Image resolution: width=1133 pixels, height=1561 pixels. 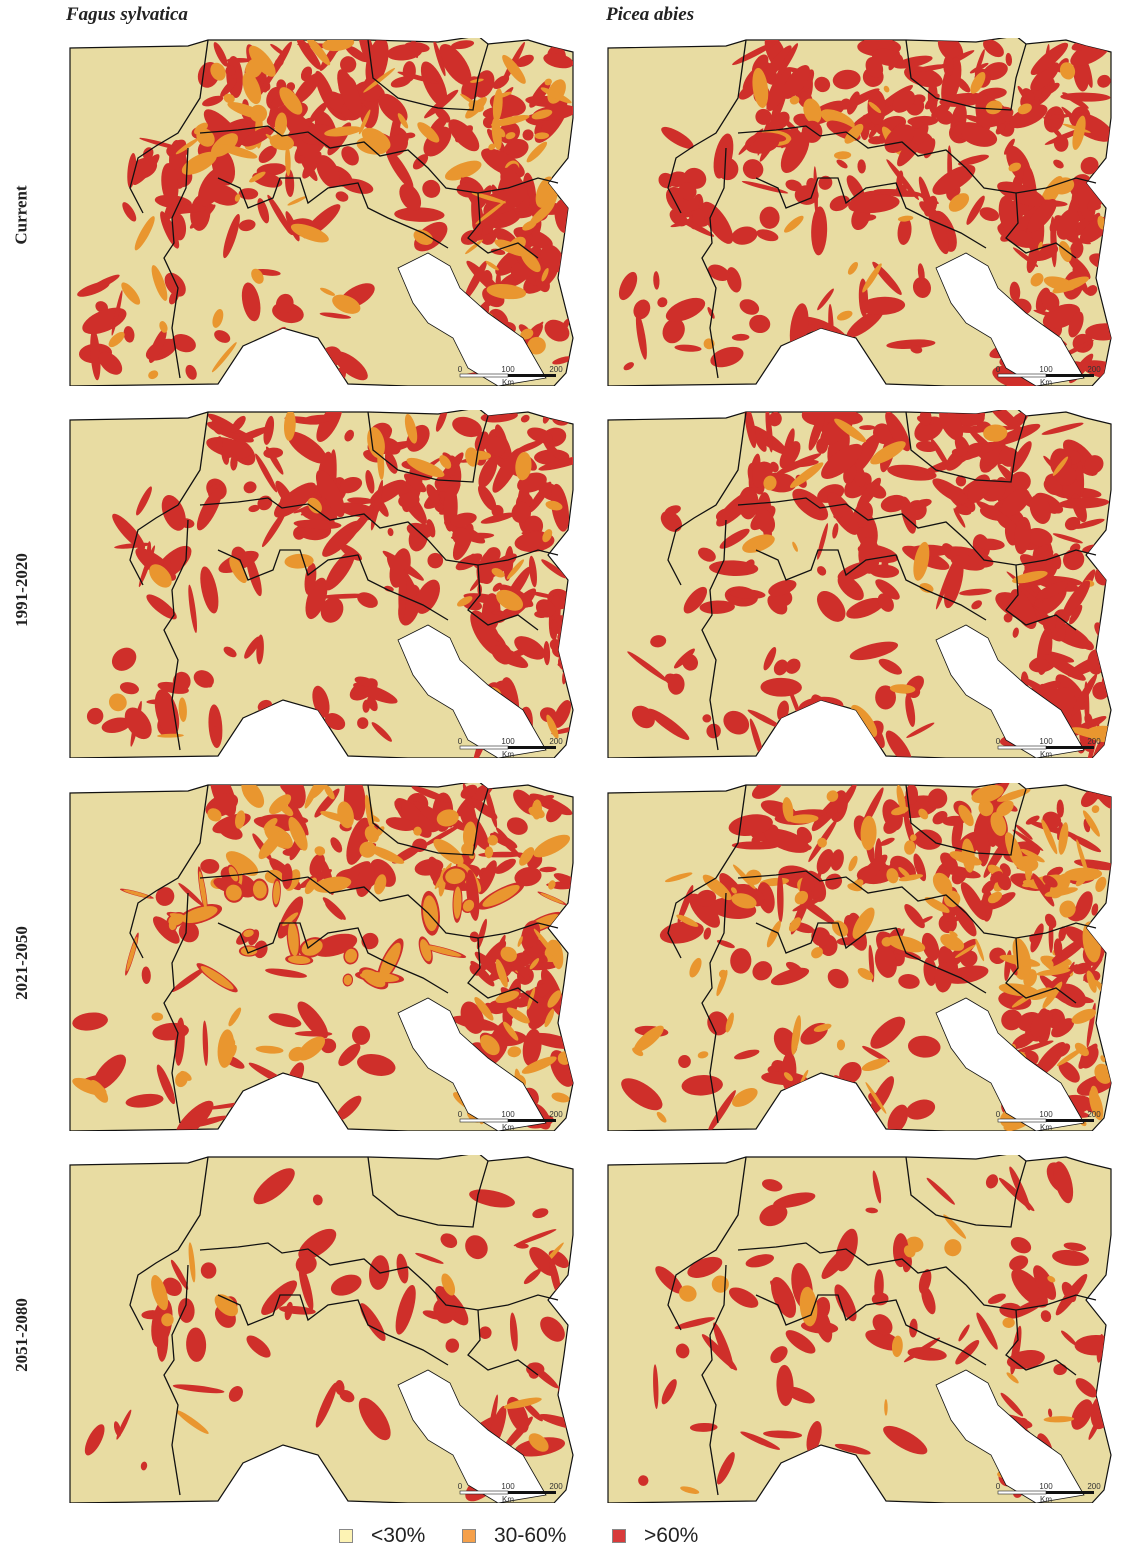 I want to click on scale-unit-label: Km, so click(x=1046, y=382).